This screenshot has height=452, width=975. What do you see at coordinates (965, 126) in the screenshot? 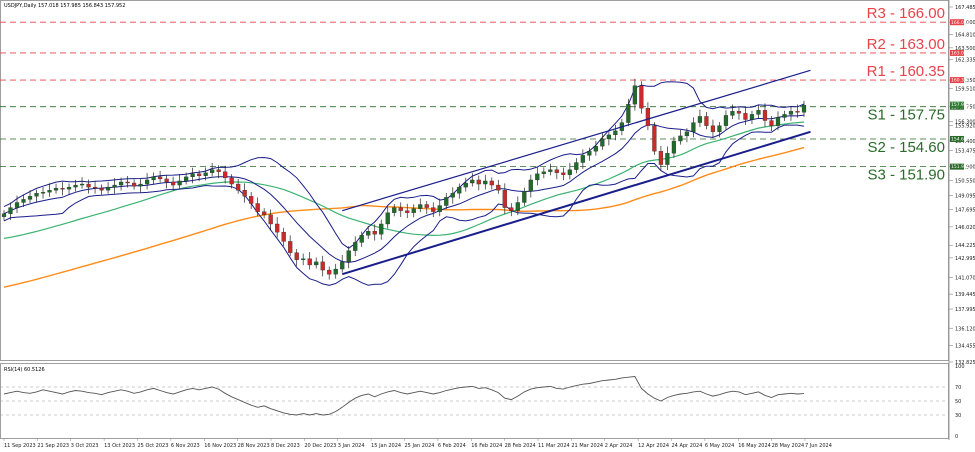
I see `price-tick-label: 155.920` at bounding box center [965, 126].